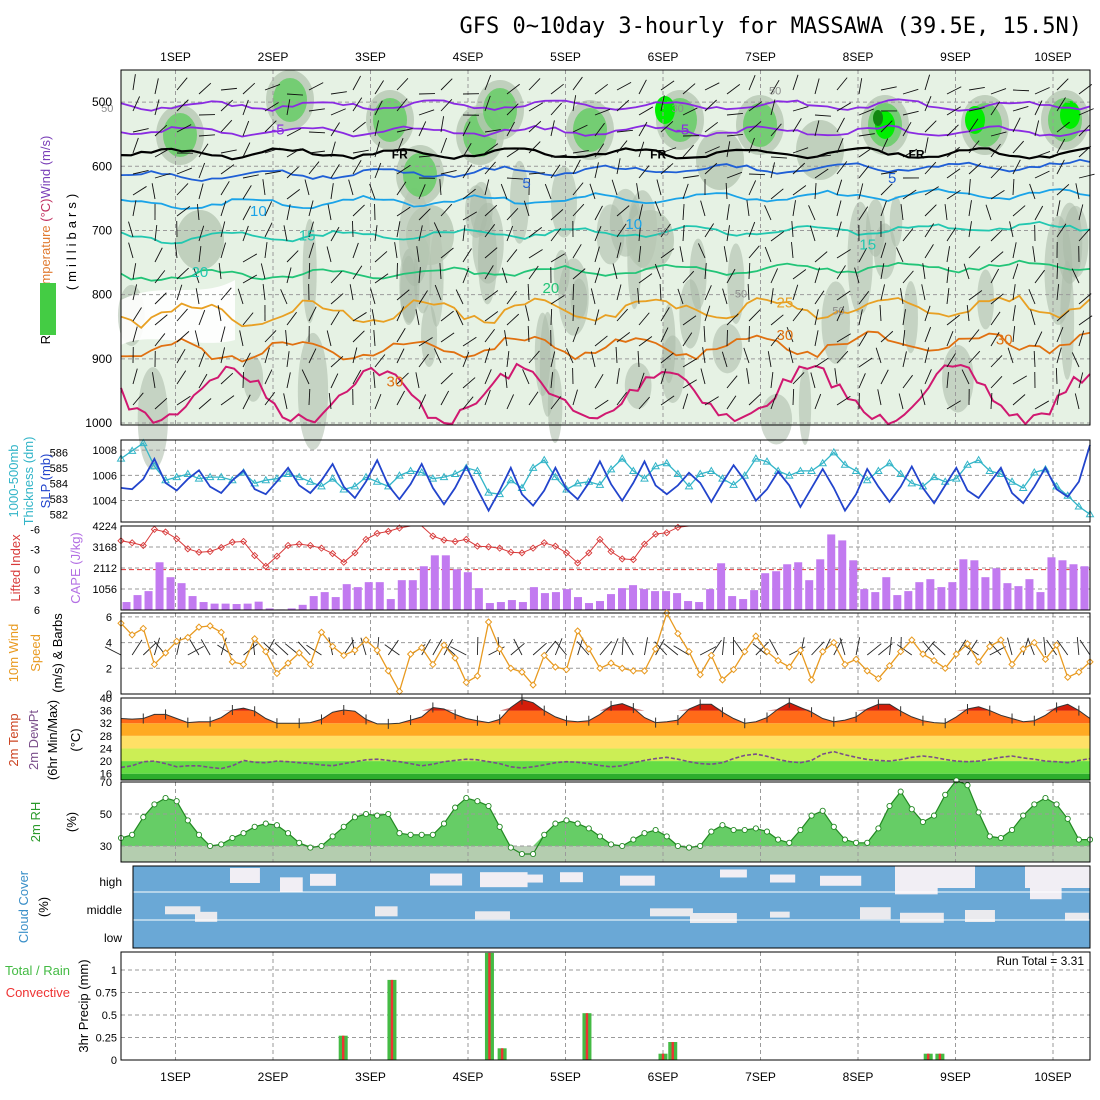 This screenshot has height=1100, width=1100. What do you see at coordinates (343, 1047) in the screenshot?
I see `precip-convective-bar` at bounding box center [343, 1047].